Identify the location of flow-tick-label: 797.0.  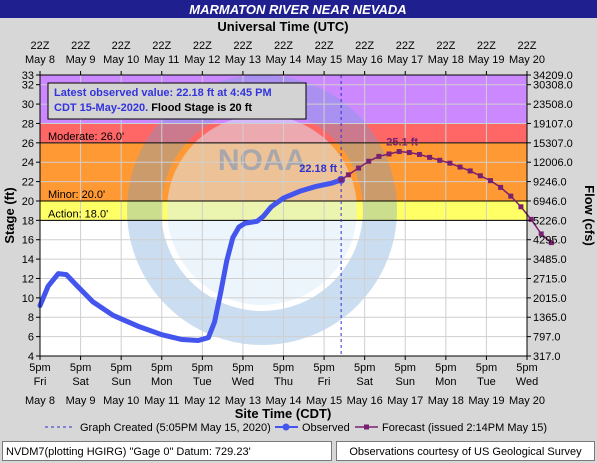
(547, 338).